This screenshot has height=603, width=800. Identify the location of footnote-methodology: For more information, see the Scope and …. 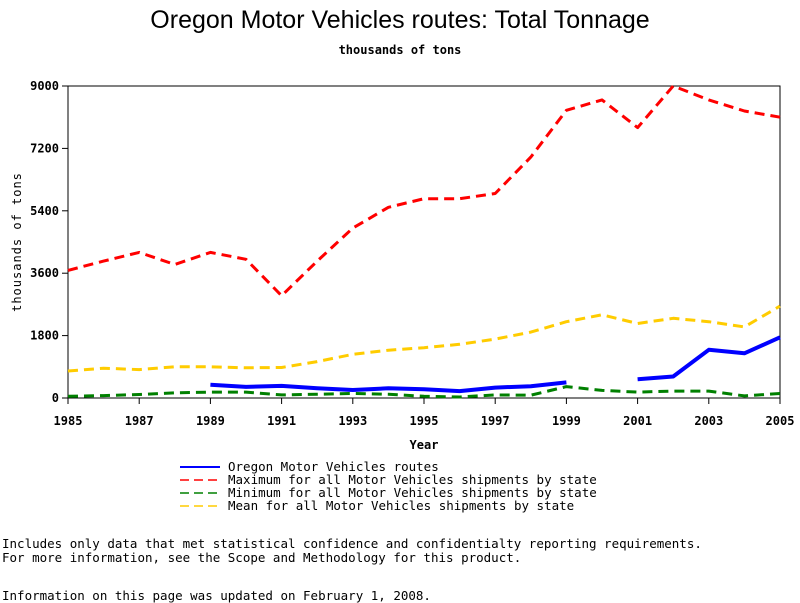
(262, 557).